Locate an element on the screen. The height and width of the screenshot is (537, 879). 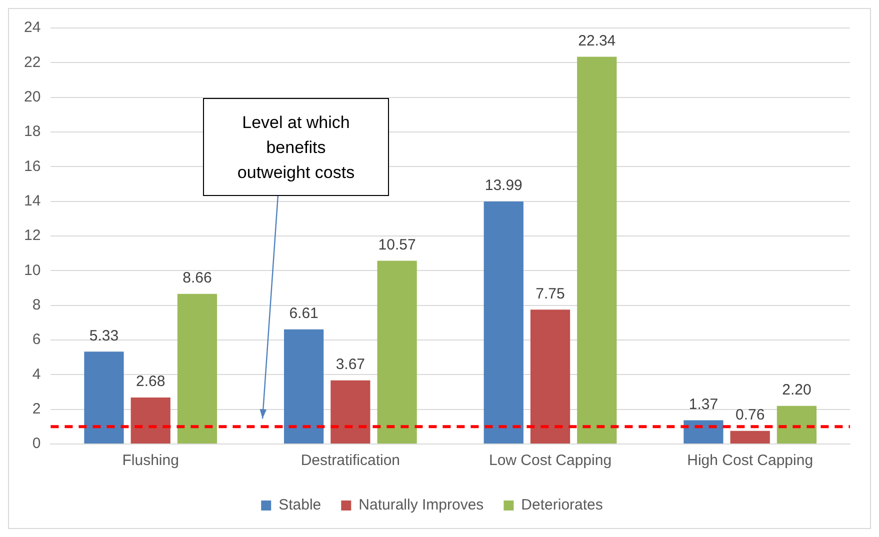
legend-label: Deteriorates is located at coordinates (562, 505).